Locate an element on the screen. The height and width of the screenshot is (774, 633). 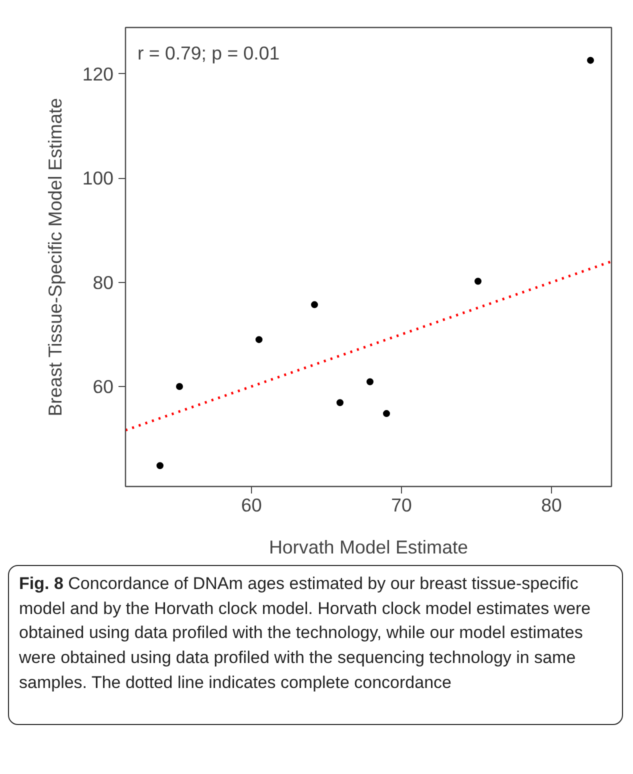
x-tick-label: 80 is located at coordinates (551, 505).